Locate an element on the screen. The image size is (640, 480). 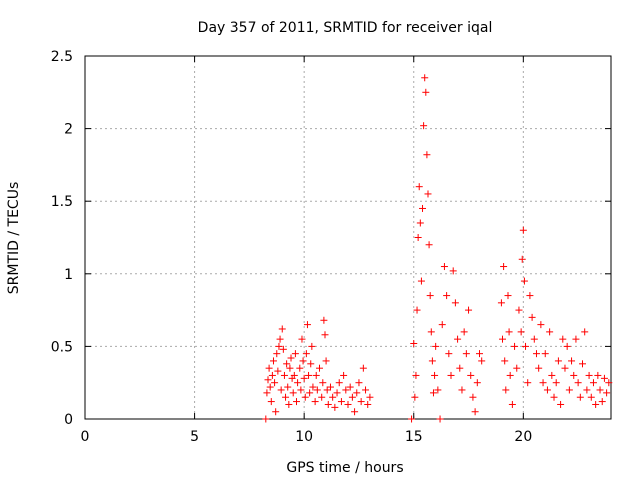
x-tick-label: 5 is located at coordinates (194, 437).